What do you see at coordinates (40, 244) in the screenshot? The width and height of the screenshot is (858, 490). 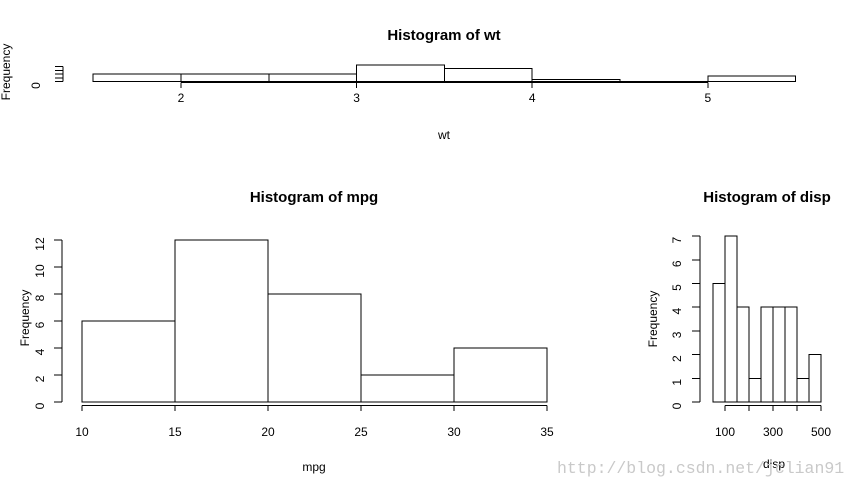 I see `y-tick-label-mpg: 12` at bounding box center [40, 244].